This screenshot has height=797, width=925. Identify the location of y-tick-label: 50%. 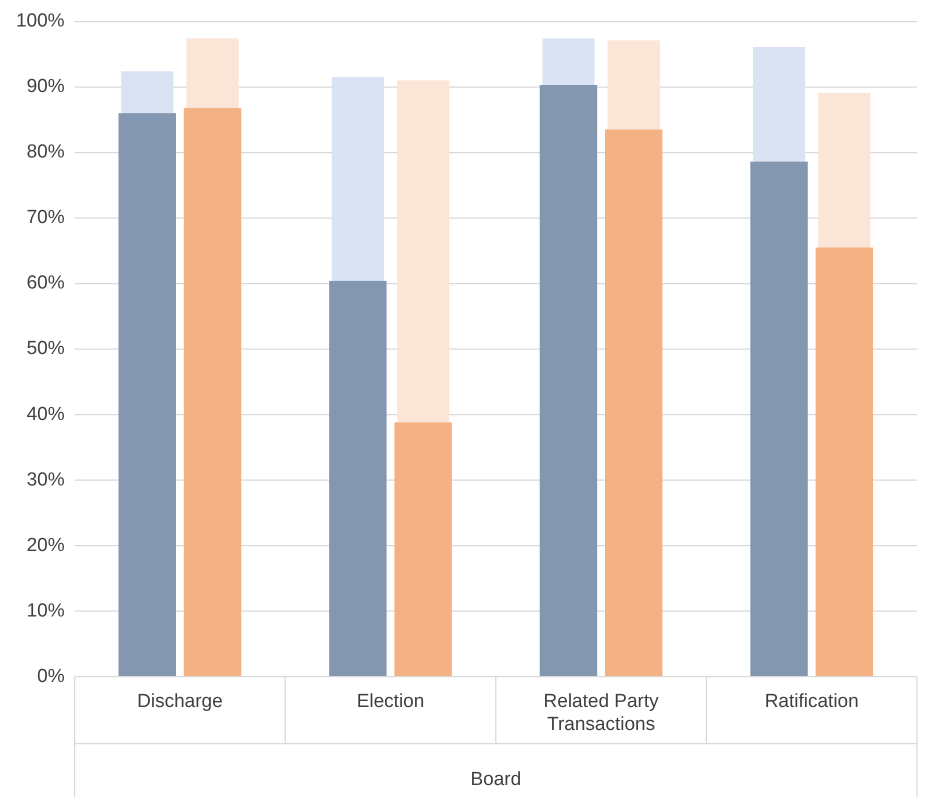
(45, 349).